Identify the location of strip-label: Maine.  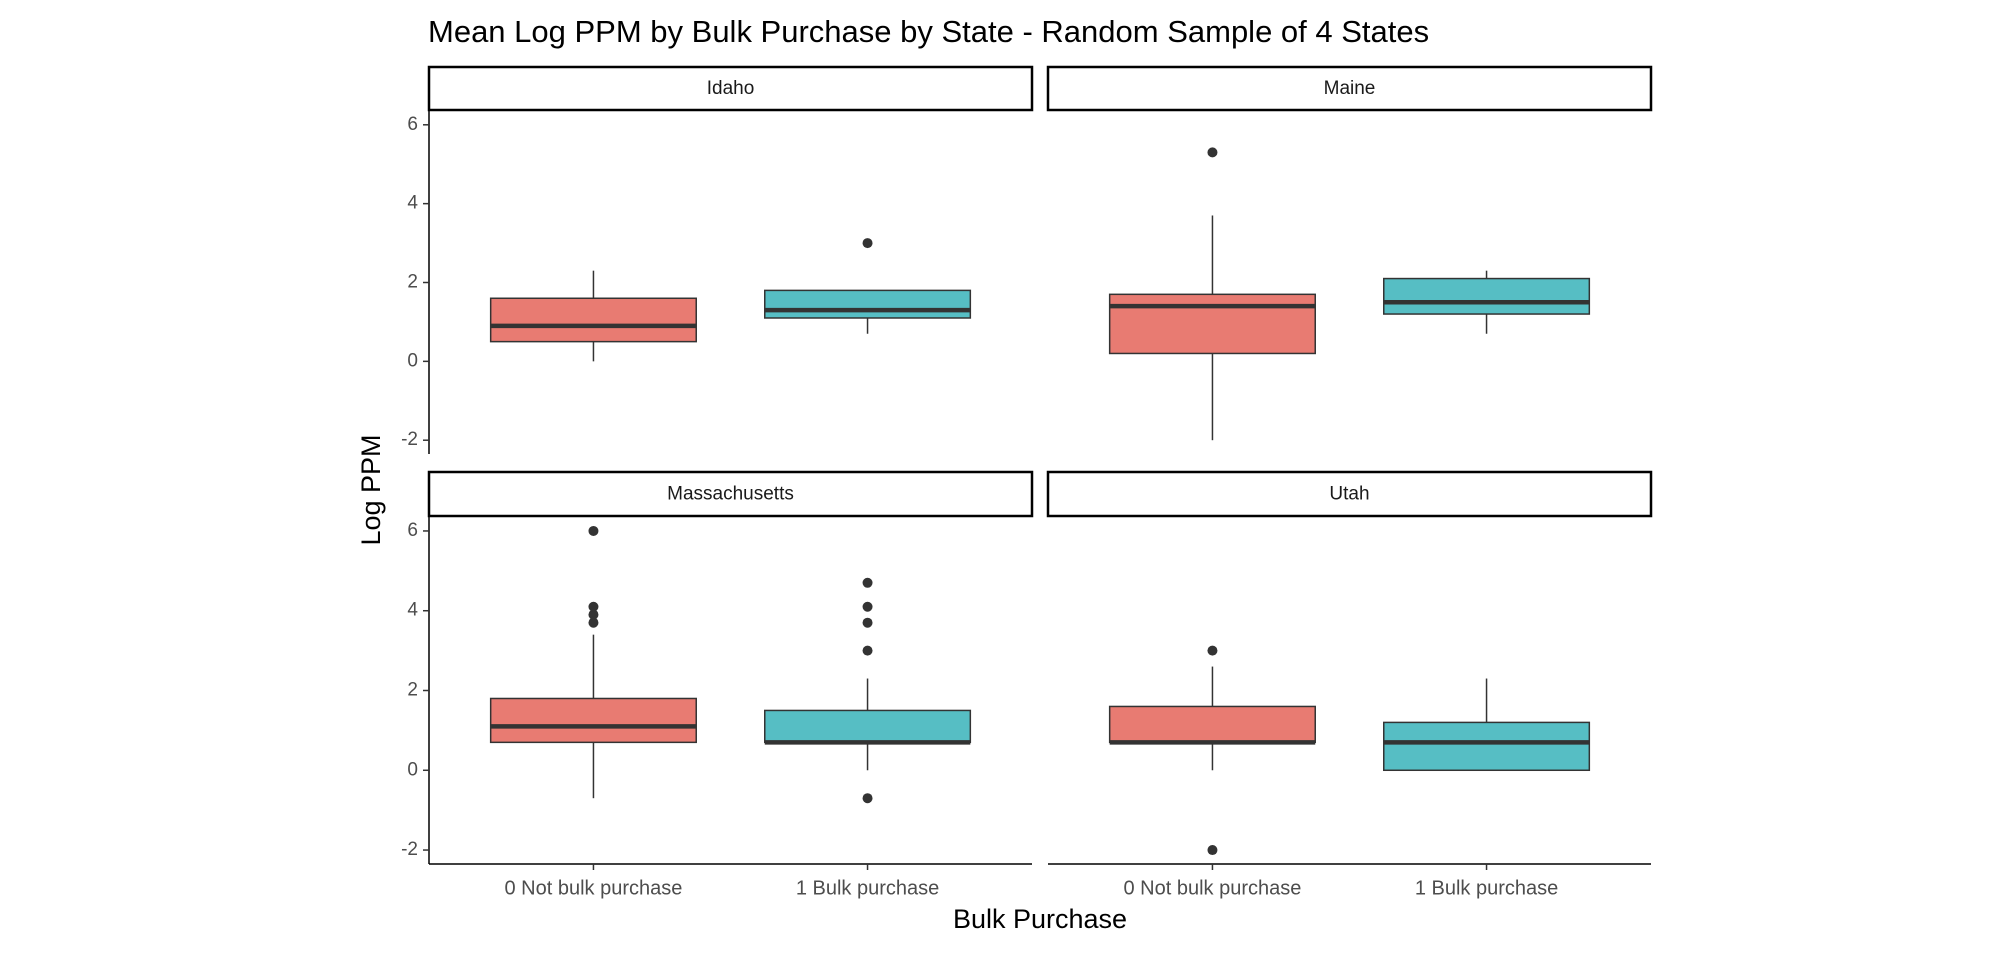
(1350, 88).